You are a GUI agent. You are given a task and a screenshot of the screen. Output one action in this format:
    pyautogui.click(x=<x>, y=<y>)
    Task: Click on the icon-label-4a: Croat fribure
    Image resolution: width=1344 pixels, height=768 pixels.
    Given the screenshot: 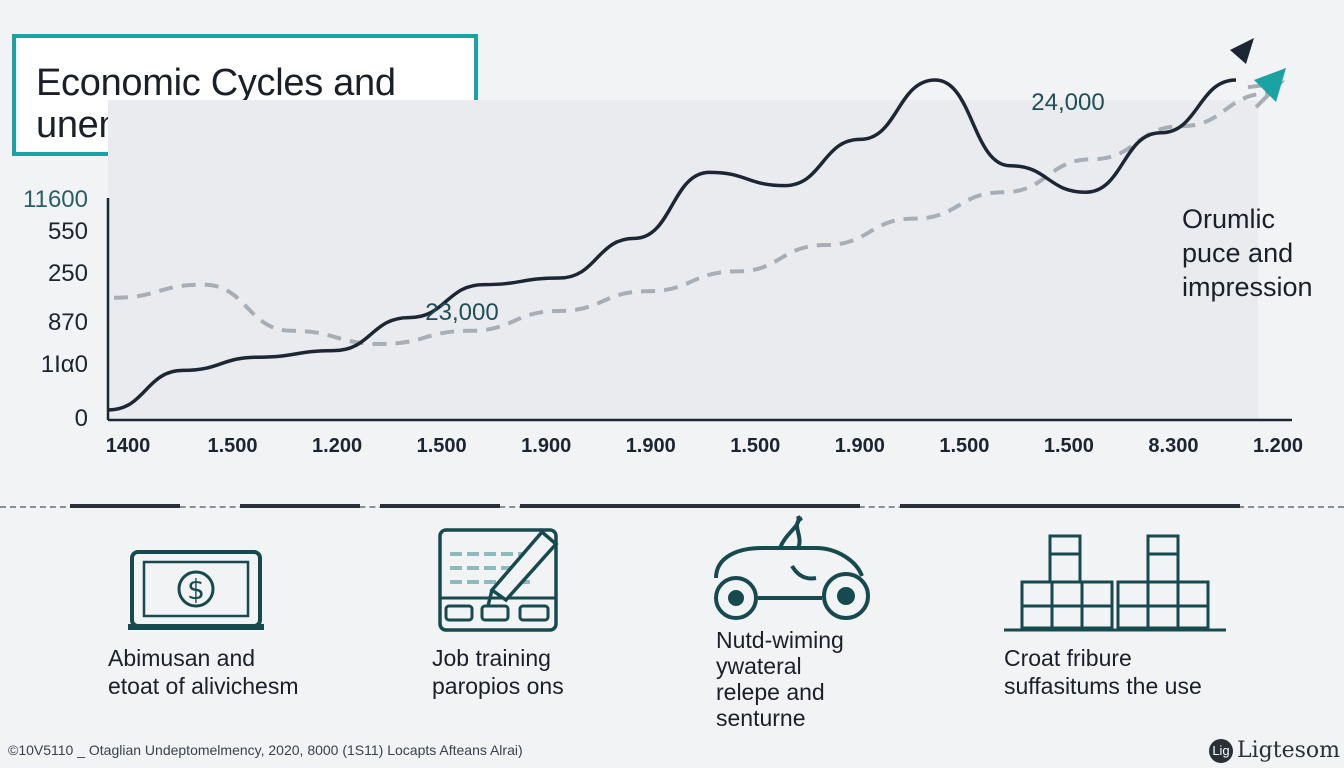 What is the action you would take?
    pyautogui.click(x=1068, y=658)
    